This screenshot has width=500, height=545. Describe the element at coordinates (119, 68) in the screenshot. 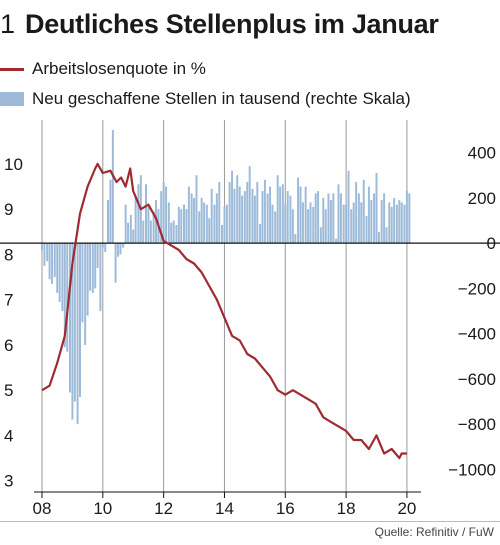

I see `legend-line-label: Arbeitslosenquote in %` at that location.